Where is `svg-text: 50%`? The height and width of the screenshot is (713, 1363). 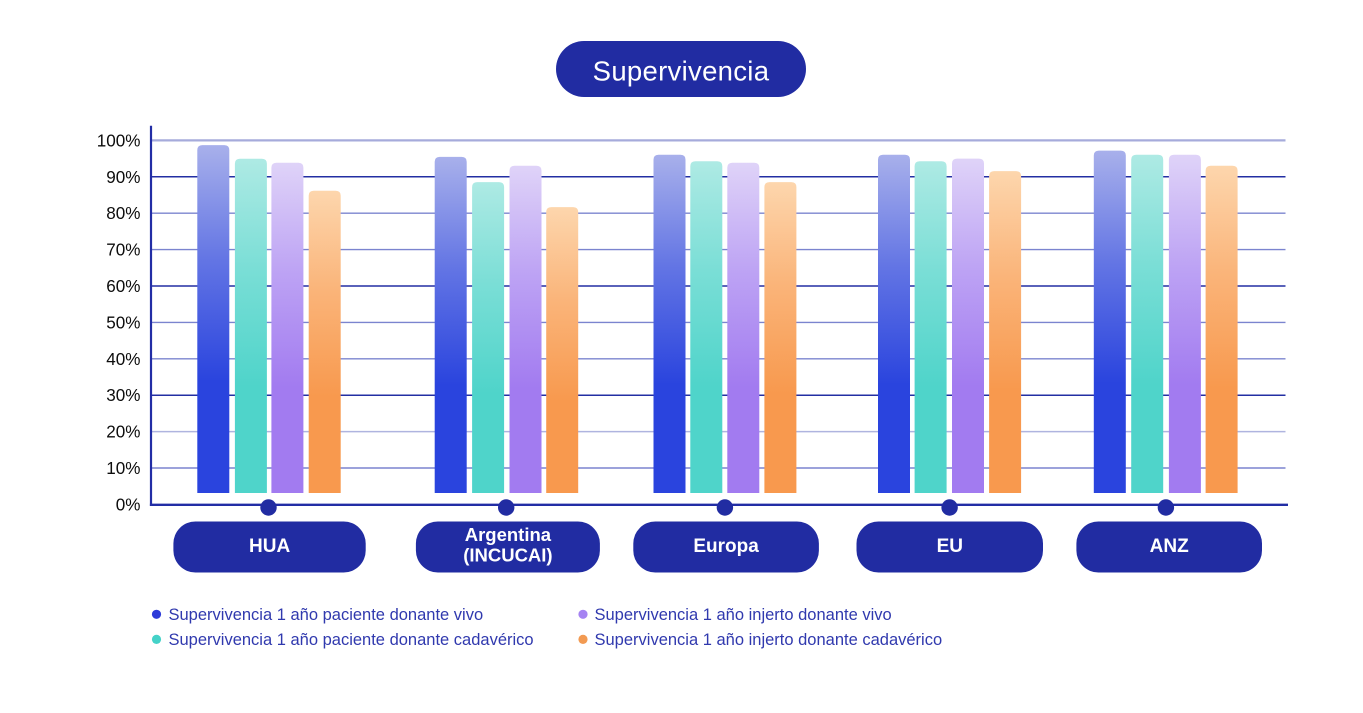 svg-text: 50% is located at coordinates (123, 322).